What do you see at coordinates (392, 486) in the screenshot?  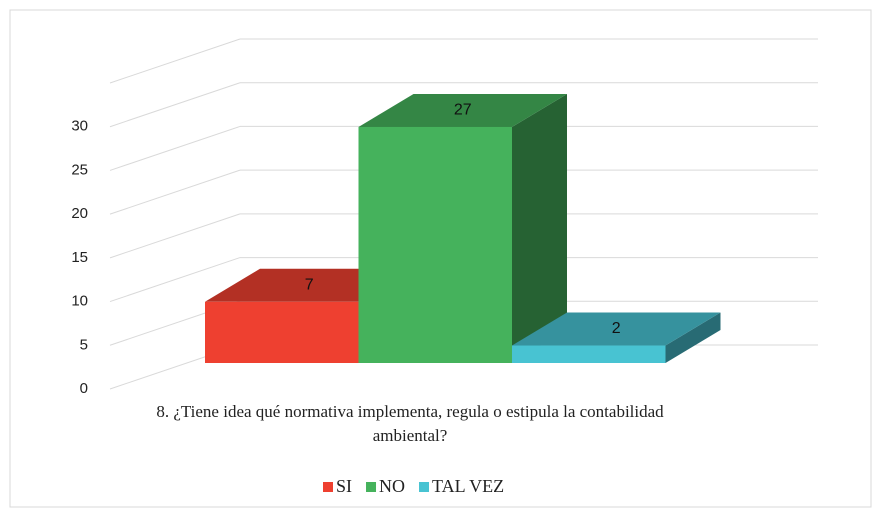 I see `legend-label: NO` at bounding box center [392, 486].